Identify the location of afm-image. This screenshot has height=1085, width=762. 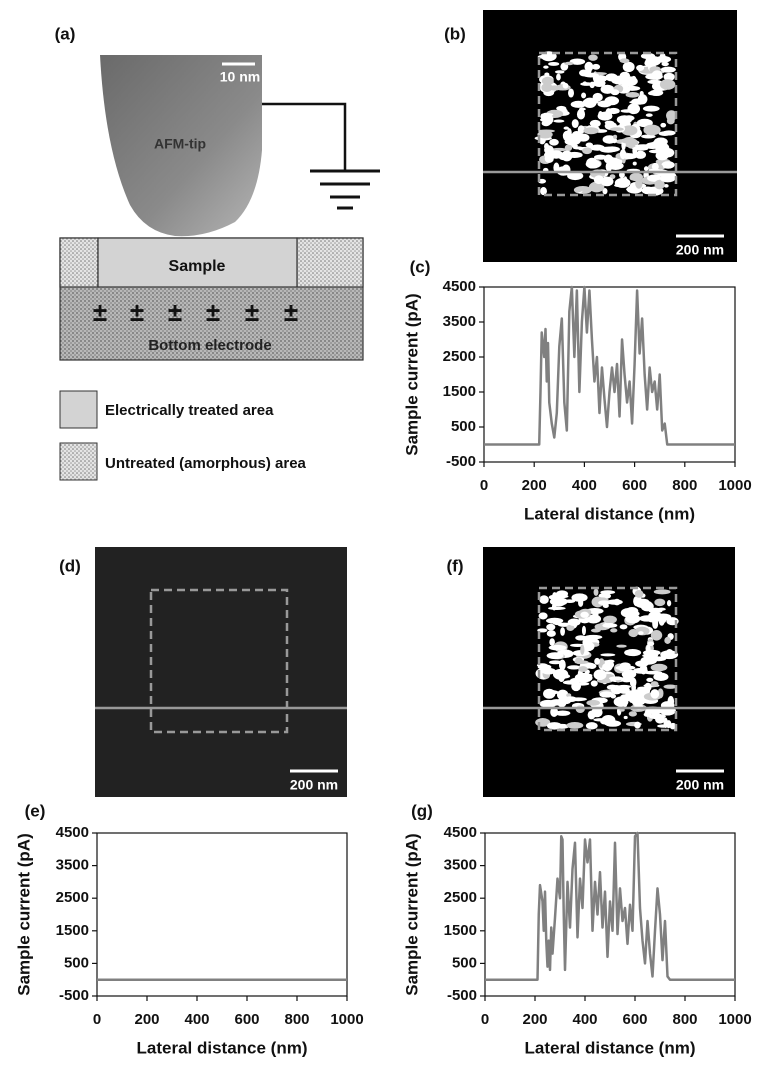
(221, 672).